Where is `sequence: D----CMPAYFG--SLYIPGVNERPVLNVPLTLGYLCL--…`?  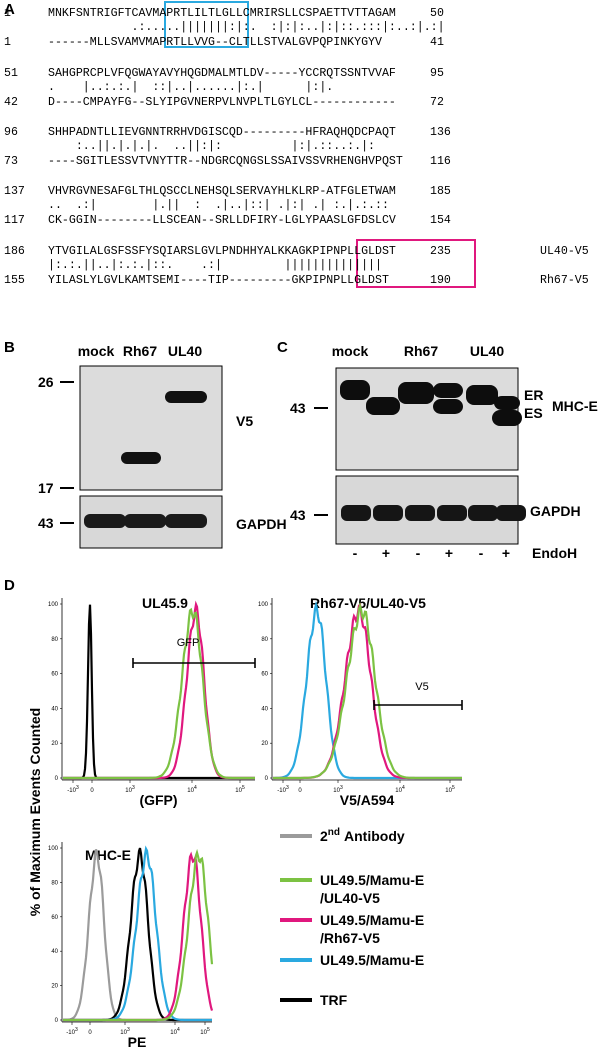
sequence: D----CMPAYFG--SLYIPGVNERPVLNVPLTLGYLCL--… is located at coordinates (222, 102).